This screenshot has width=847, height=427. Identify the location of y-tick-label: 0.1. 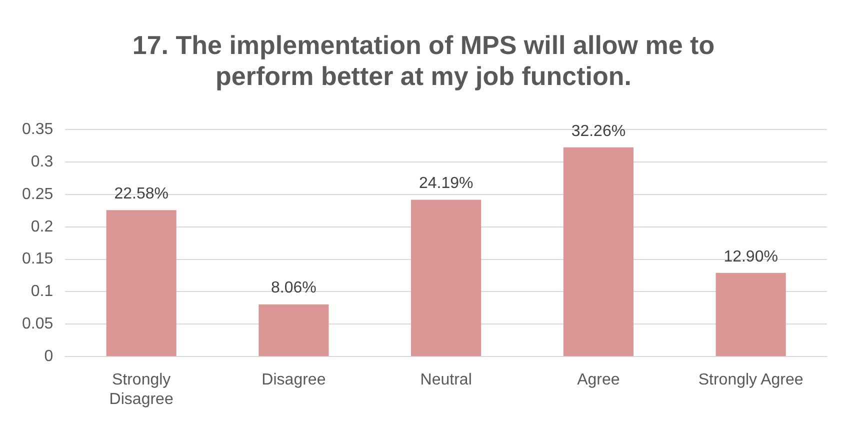
(42, 291).